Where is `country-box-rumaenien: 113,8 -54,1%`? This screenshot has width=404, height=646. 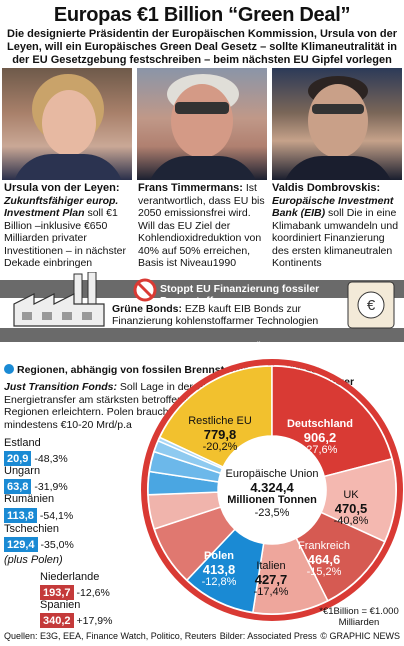 country-box-rumaenien: 113,8 -54,1% is located at coordinates (40, 515).